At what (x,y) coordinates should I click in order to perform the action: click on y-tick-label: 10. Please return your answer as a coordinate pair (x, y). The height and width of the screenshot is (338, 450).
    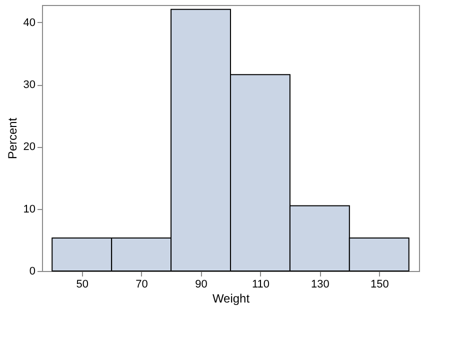
    Looking at the image, I should click on (29, 209).